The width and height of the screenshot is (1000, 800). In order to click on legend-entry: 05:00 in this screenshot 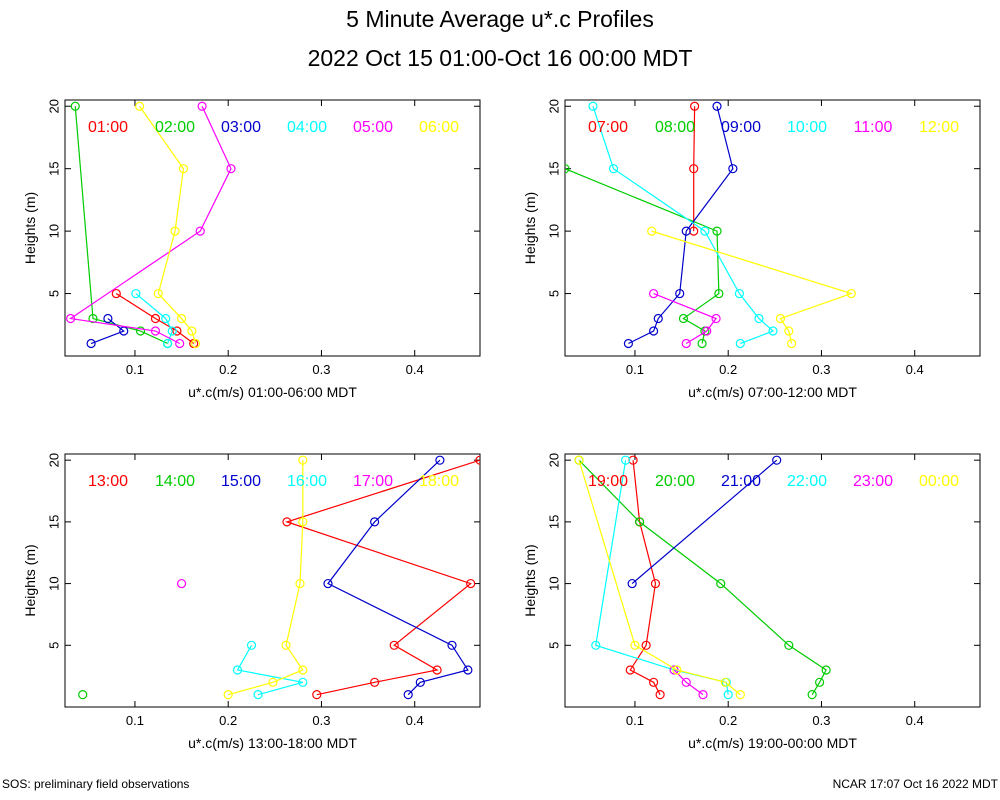, I will do `click(373, 127)`.